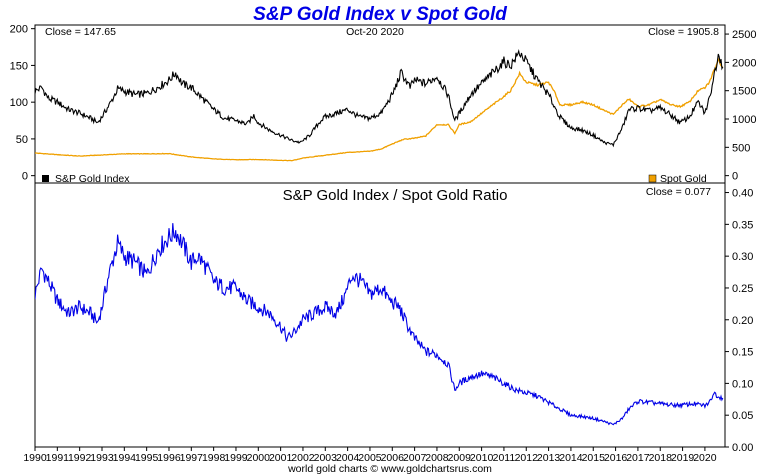  Describe the element at coordinates (549, 458) in the screenshot. I see `x-axis-tick-label: 2013` at that location.